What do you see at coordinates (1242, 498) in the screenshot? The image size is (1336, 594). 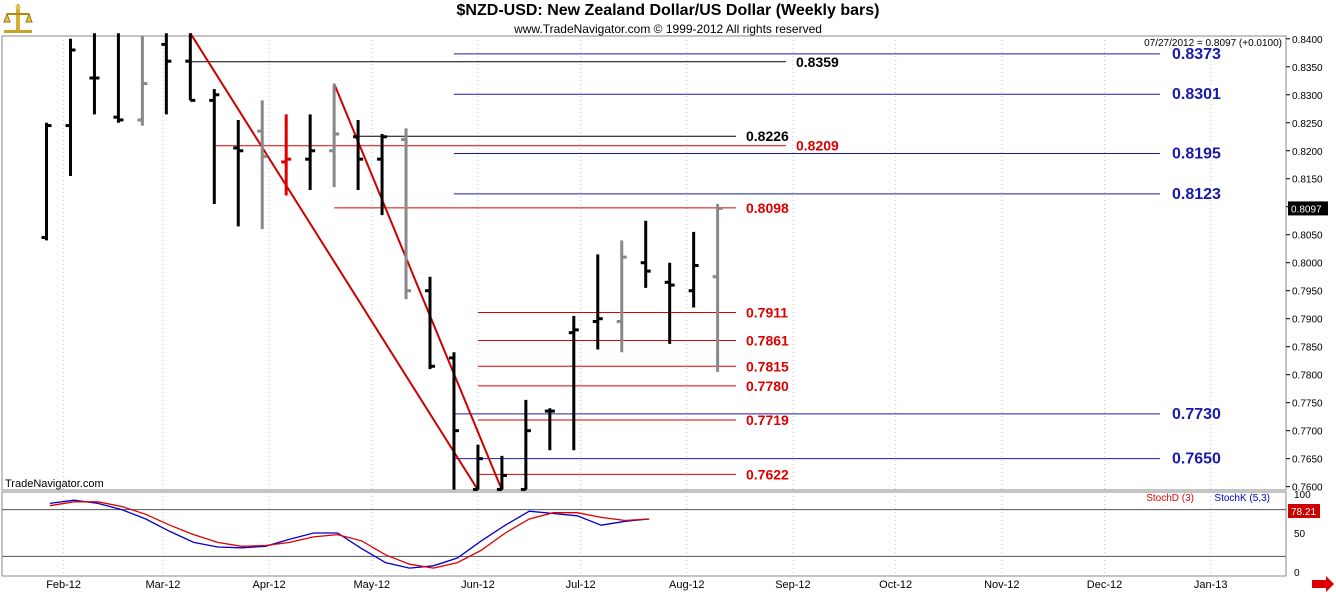 I see `legend-stochk: StochK (5,3)` at bounding box center [1242, 498].